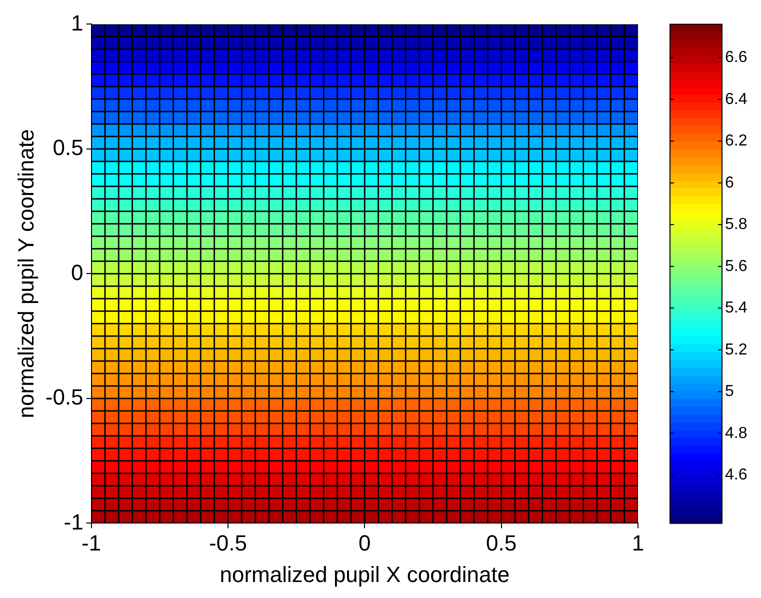 The image size is (761, 598). Describe the element at coordinates (736, 141) in the screenshot. I see `color-bar-label: 6.2` at that location.